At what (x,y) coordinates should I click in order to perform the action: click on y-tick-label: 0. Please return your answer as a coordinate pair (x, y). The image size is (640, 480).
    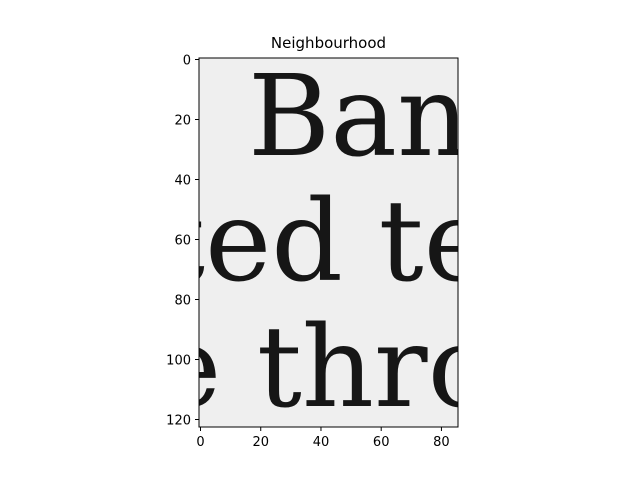
    Looking at the image, I should click on (187, 61).